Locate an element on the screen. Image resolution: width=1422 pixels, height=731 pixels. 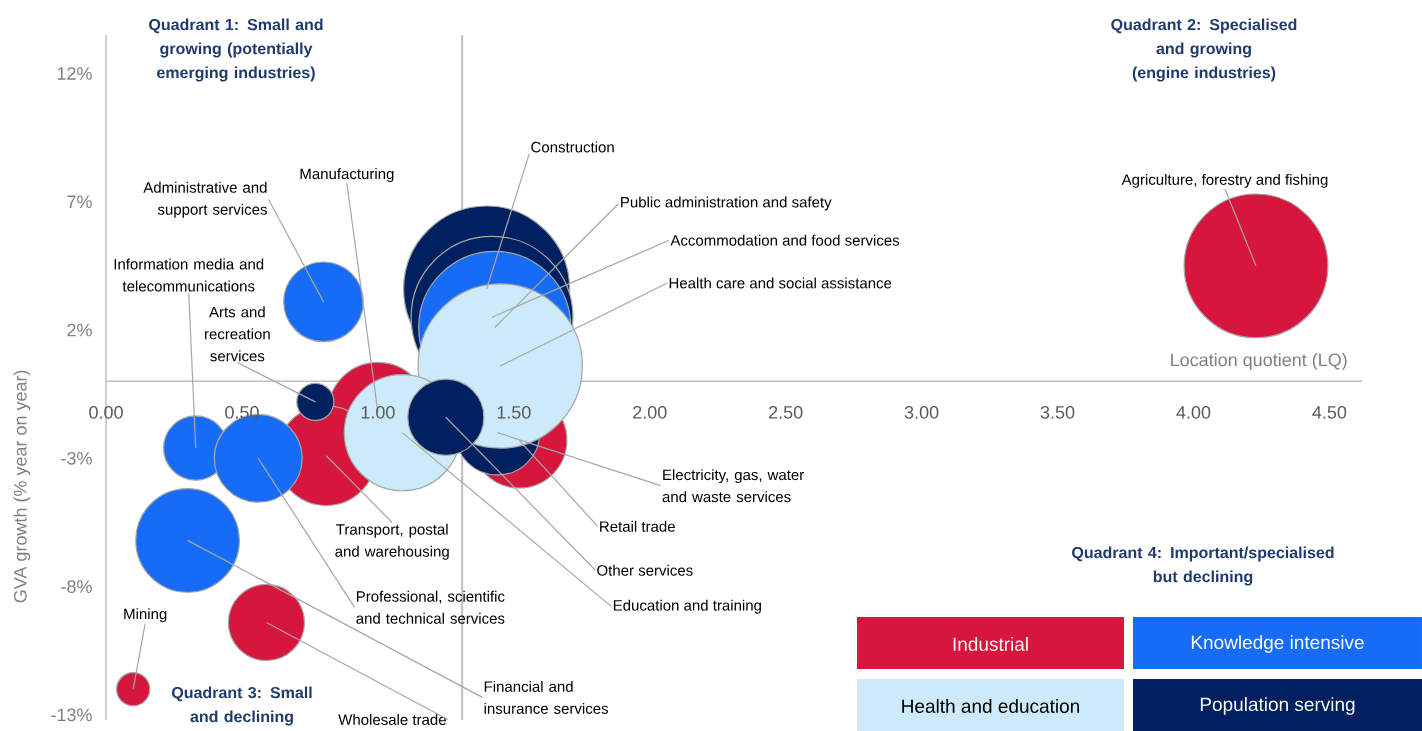
annotation: Information media and telecommunications is located at coordinates (189, 275).